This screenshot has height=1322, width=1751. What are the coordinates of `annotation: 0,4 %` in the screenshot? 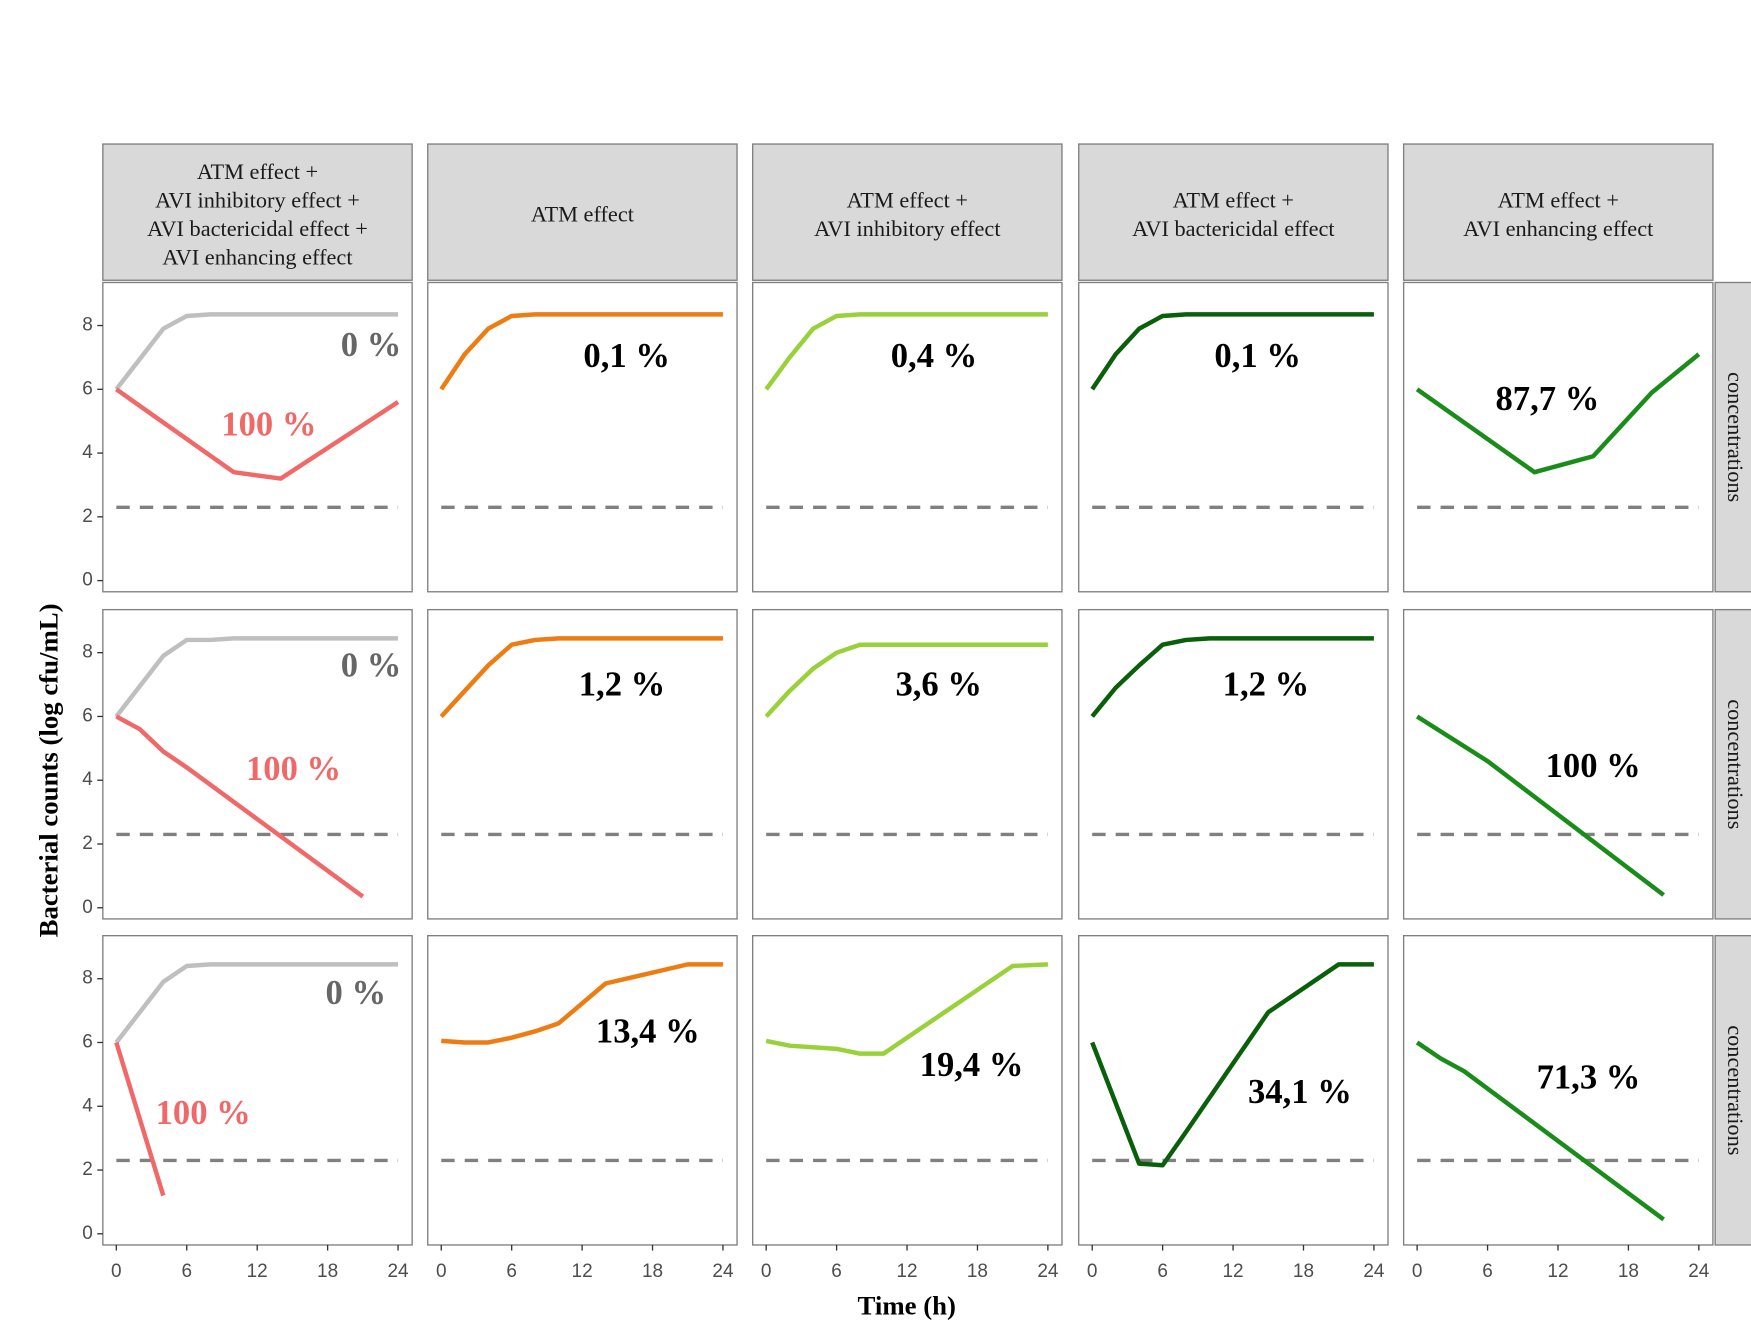 It's located at (934, 356).